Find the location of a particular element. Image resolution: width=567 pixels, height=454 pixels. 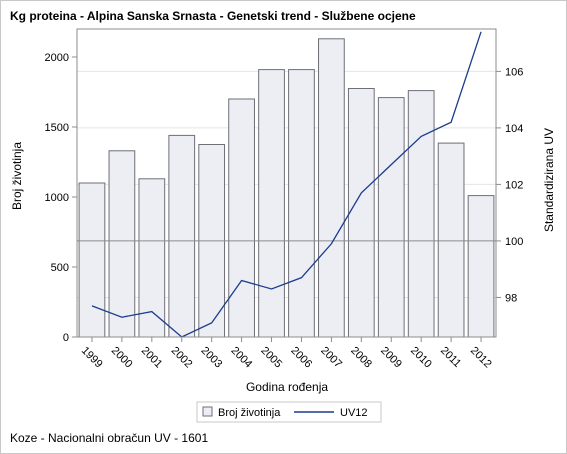

x-tick-label: 1999 is located at coordinates (92, 358).